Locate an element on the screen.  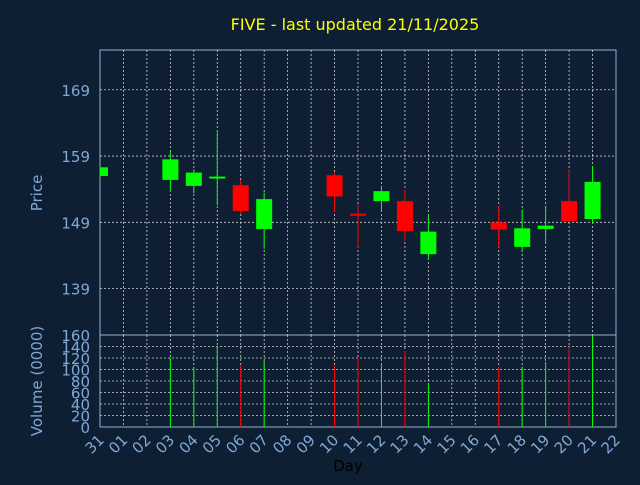
volume-tick-label: 100 is located at coordinates (75, 371).